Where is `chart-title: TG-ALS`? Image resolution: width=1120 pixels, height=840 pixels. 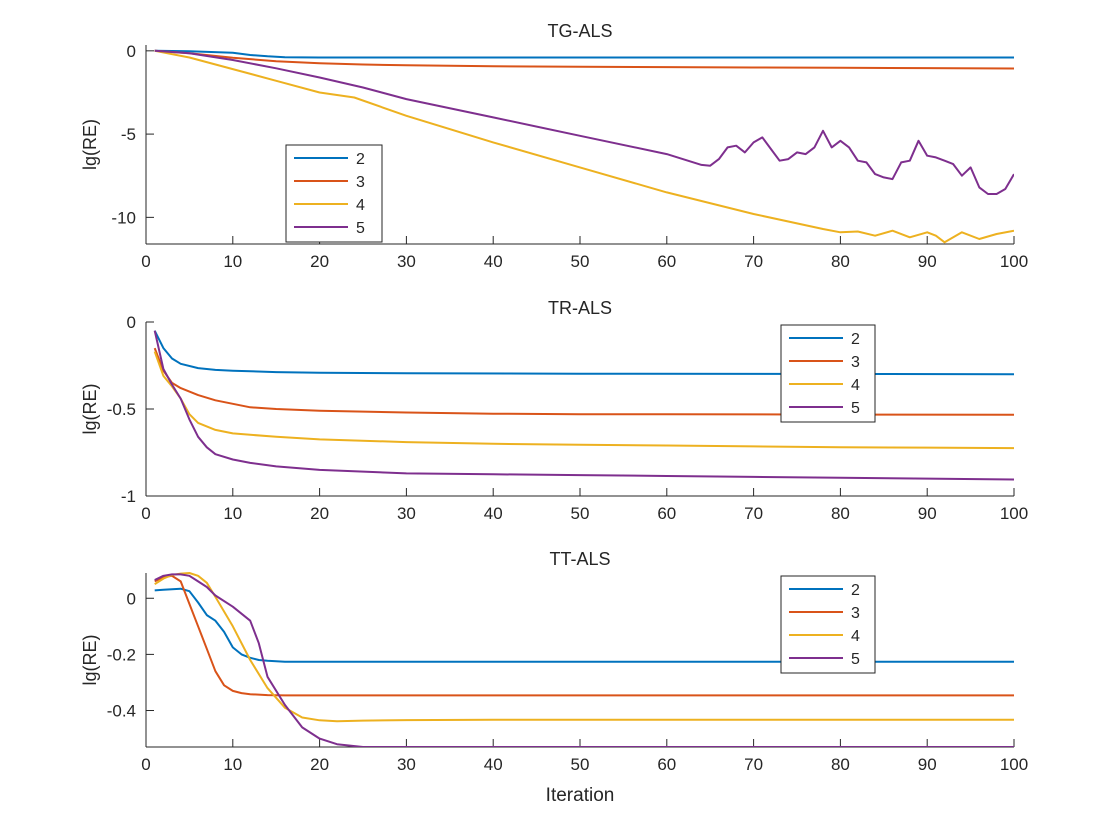
chart-title: TG-ALS is located at coordinates (579, 31).